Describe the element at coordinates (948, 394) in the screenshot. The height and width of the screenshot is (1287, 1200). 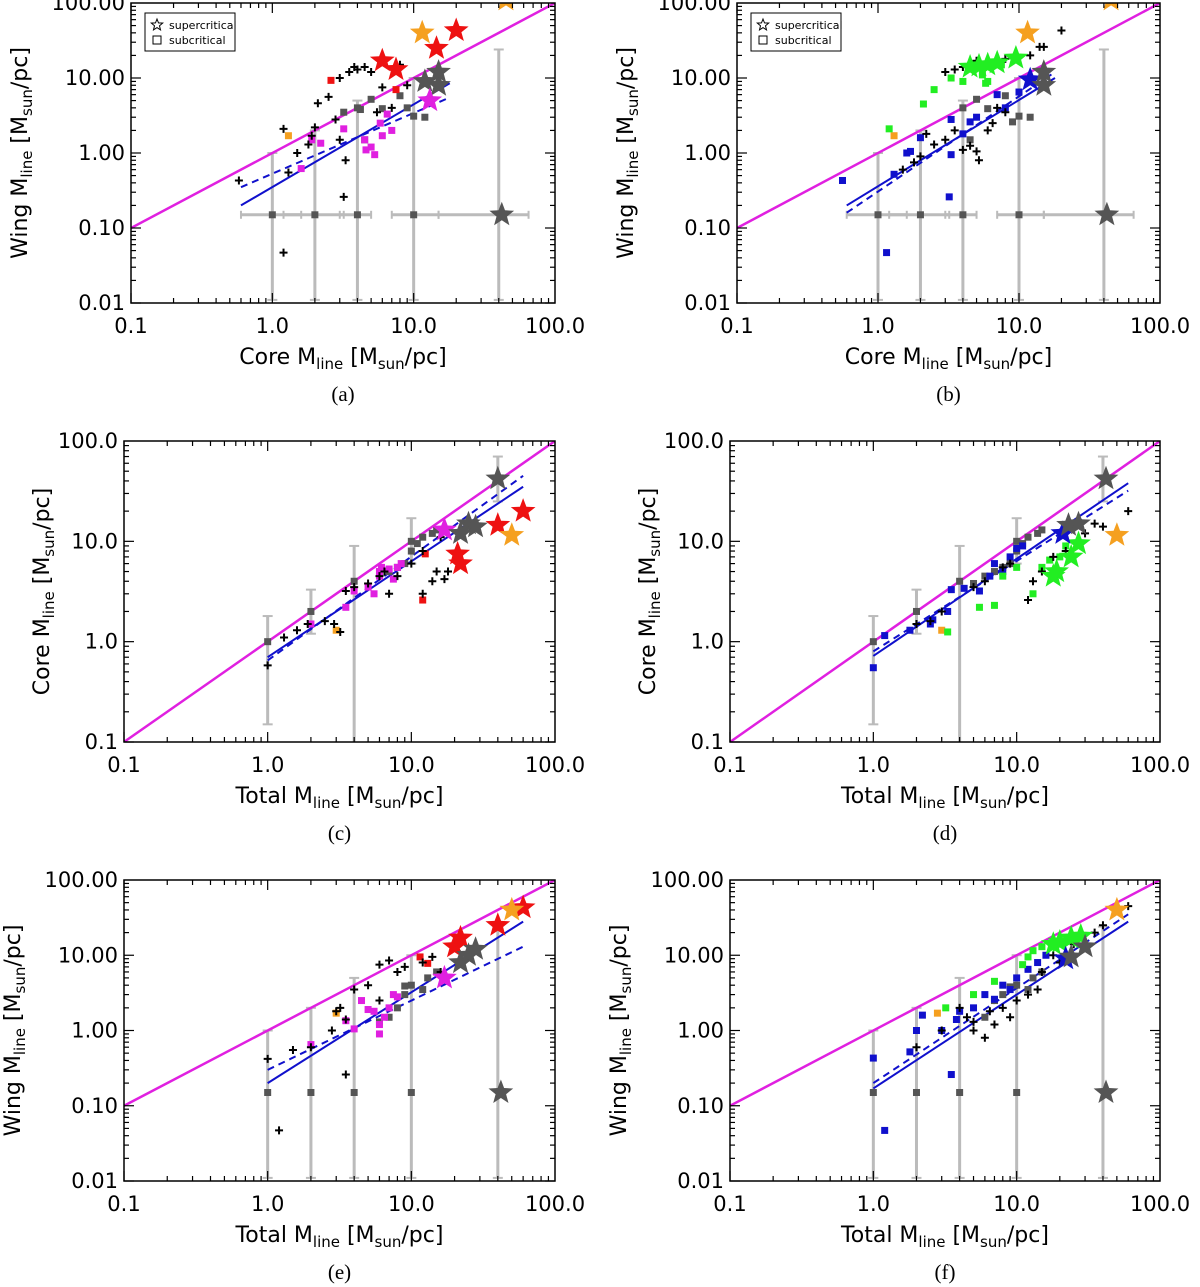
I see `panel-caption: (b)` at that location.